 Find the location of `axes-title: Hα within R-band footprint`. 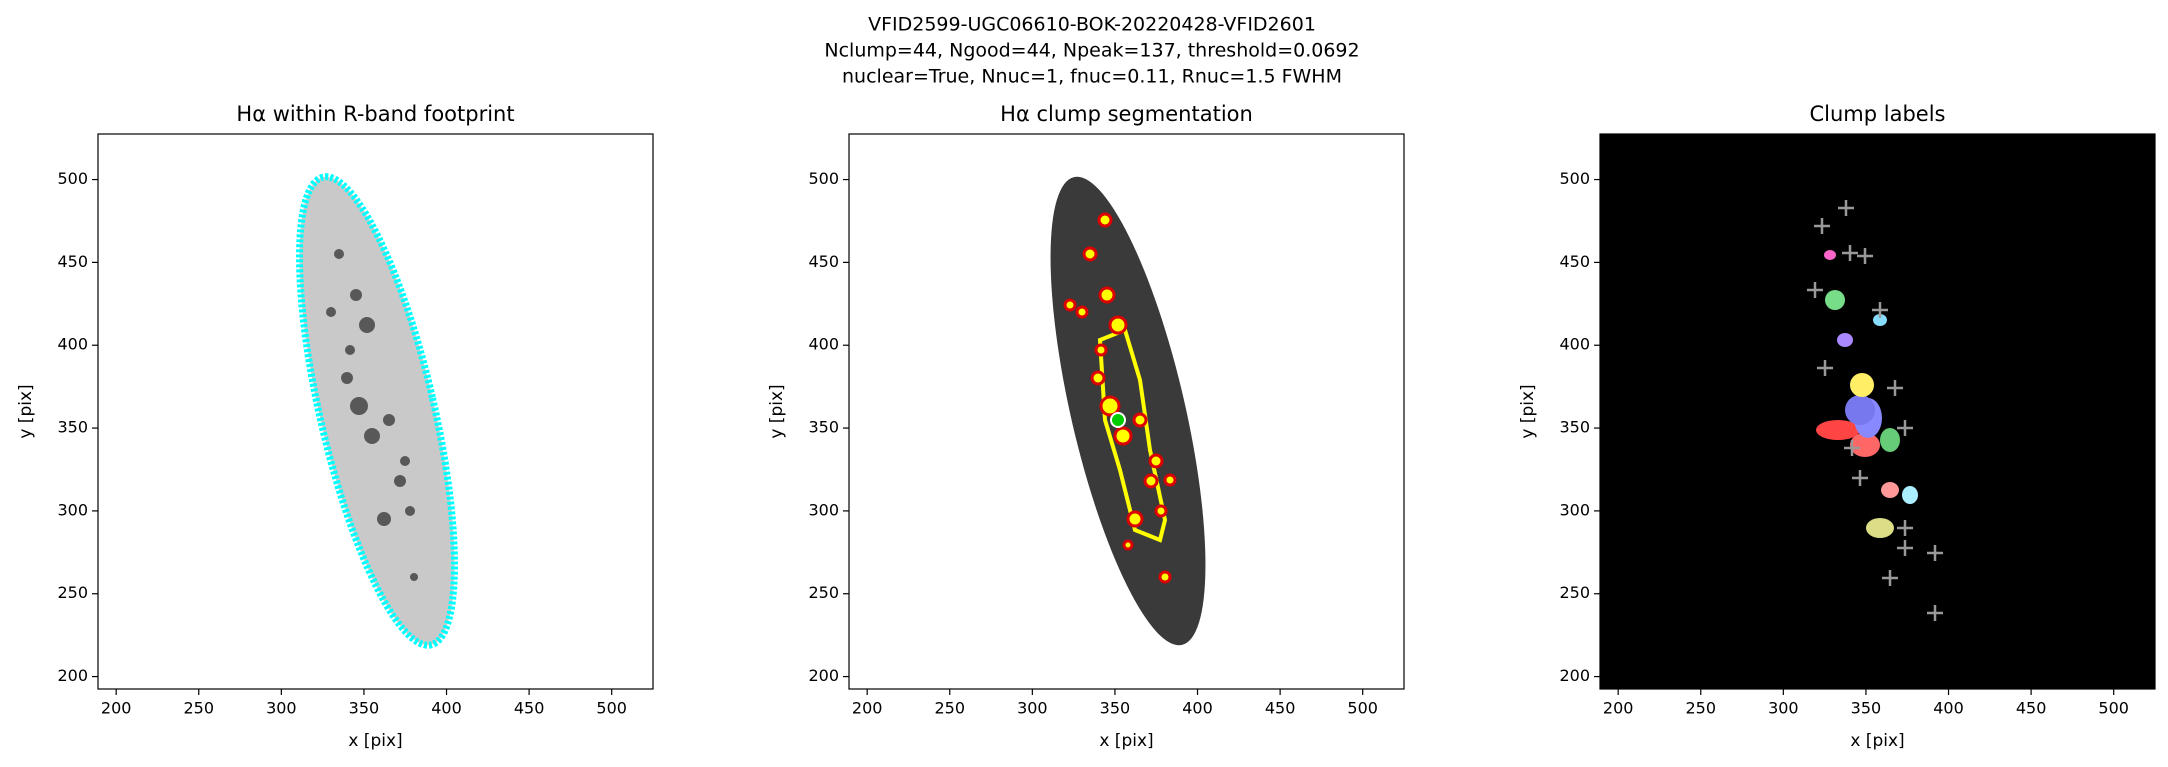

axes-title: Hα within R-band footprint is located at coordinates (375, 114).